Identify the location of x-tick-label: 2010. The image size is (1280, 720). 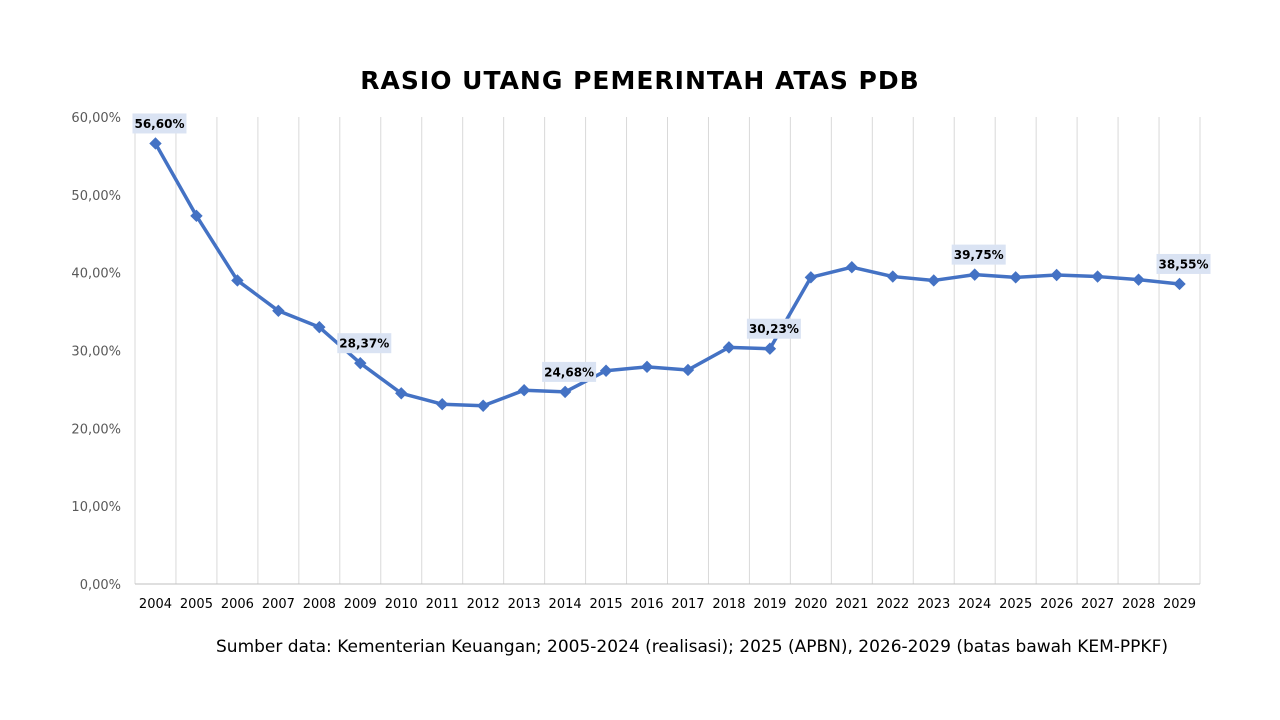
(401, 604).